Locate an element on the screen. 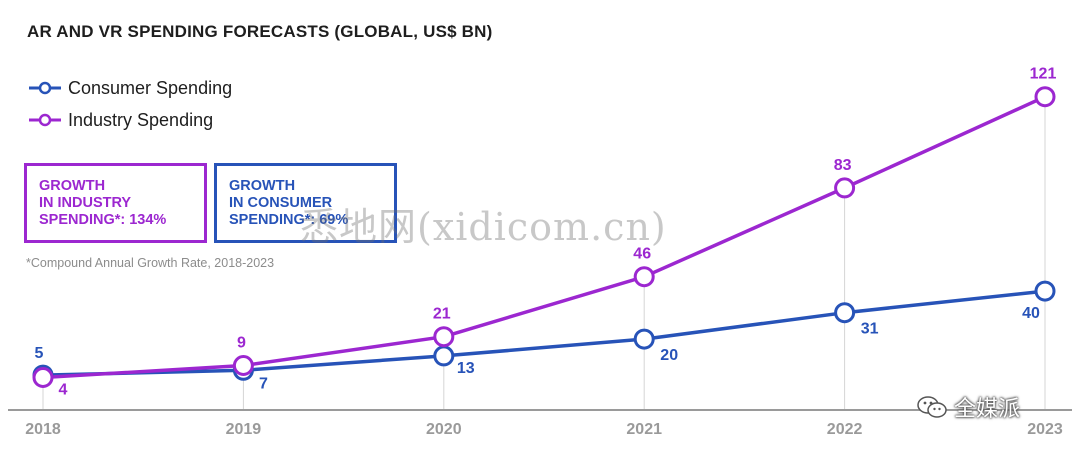  footnote: *Compound Annual Growth Rate, 2018-2023 is located at coordinates (150, 263).